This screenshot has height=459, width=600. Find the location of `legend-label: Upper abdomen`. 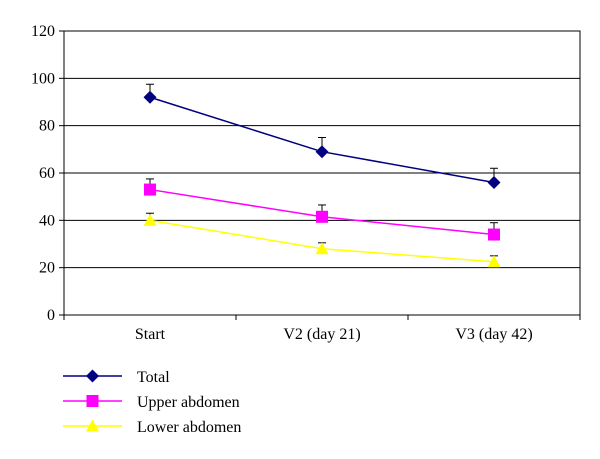

legend-label: Upper abdomen is located at coordinates (188, 402).